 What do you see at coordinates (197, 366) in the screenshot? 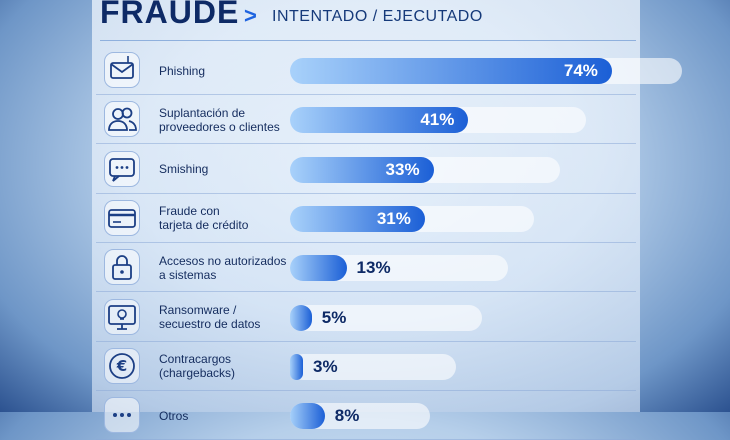
I see `category-label: Contracargos (chargebacks)` at bounding box center [197, 366].